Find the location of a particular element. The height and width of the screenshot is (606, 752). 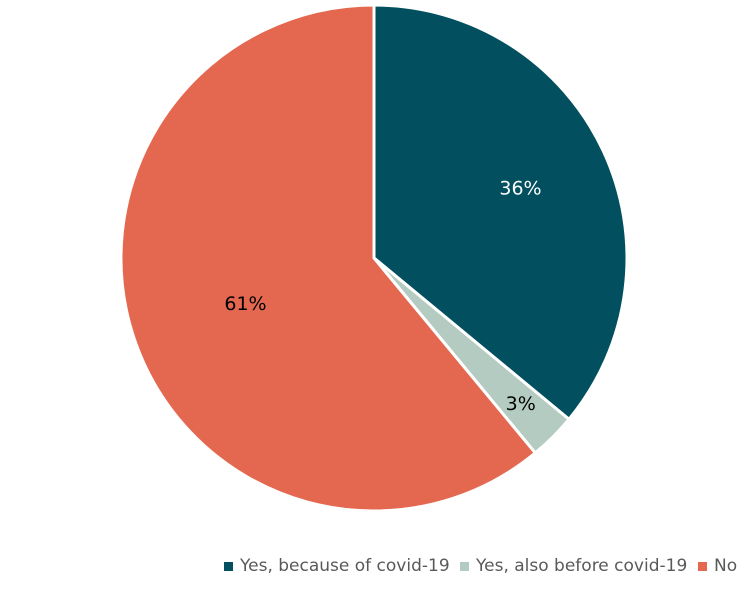

legend-item-yes-before-covid: Yes, also before covid-19 is located at coordinates (573, 566).